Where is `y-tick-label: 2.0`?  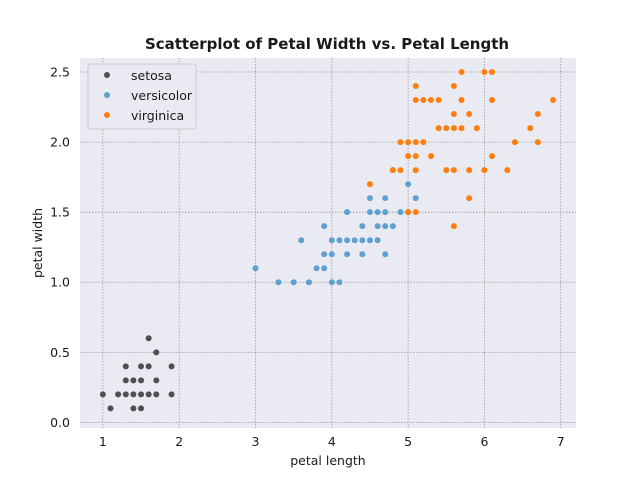 y-tick-label: 2.0 is located at coordinates (60, 142).